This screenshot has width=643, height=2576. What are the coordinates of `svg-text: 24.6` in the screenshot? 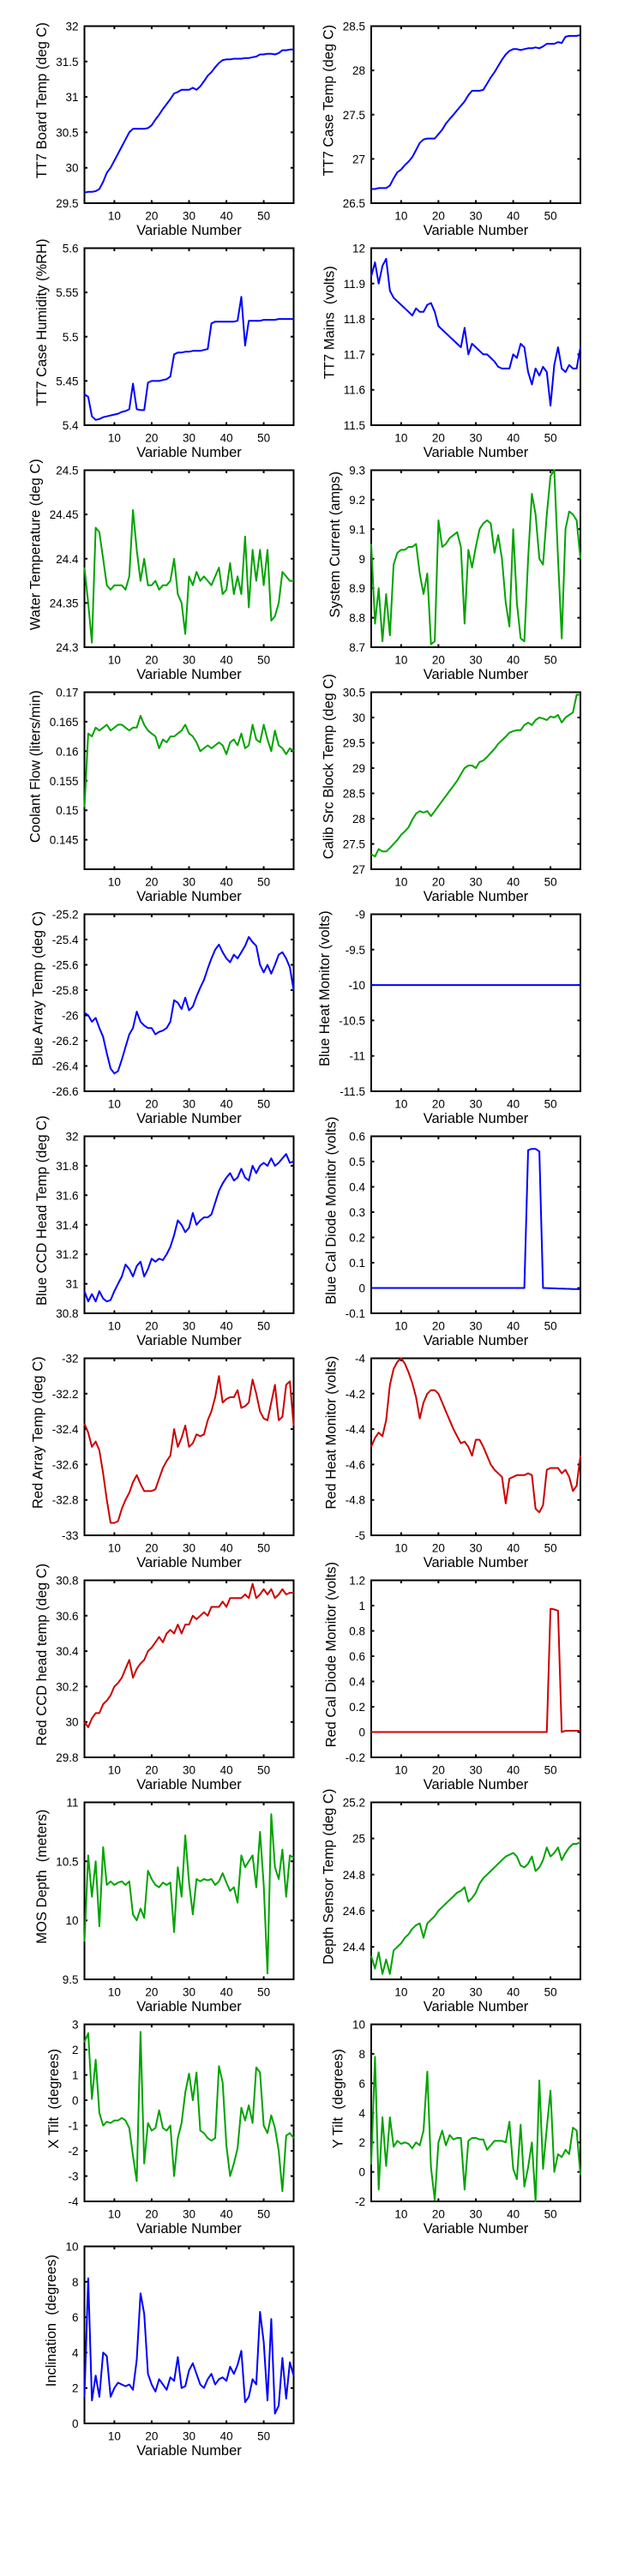 It's located at (354, 1911).